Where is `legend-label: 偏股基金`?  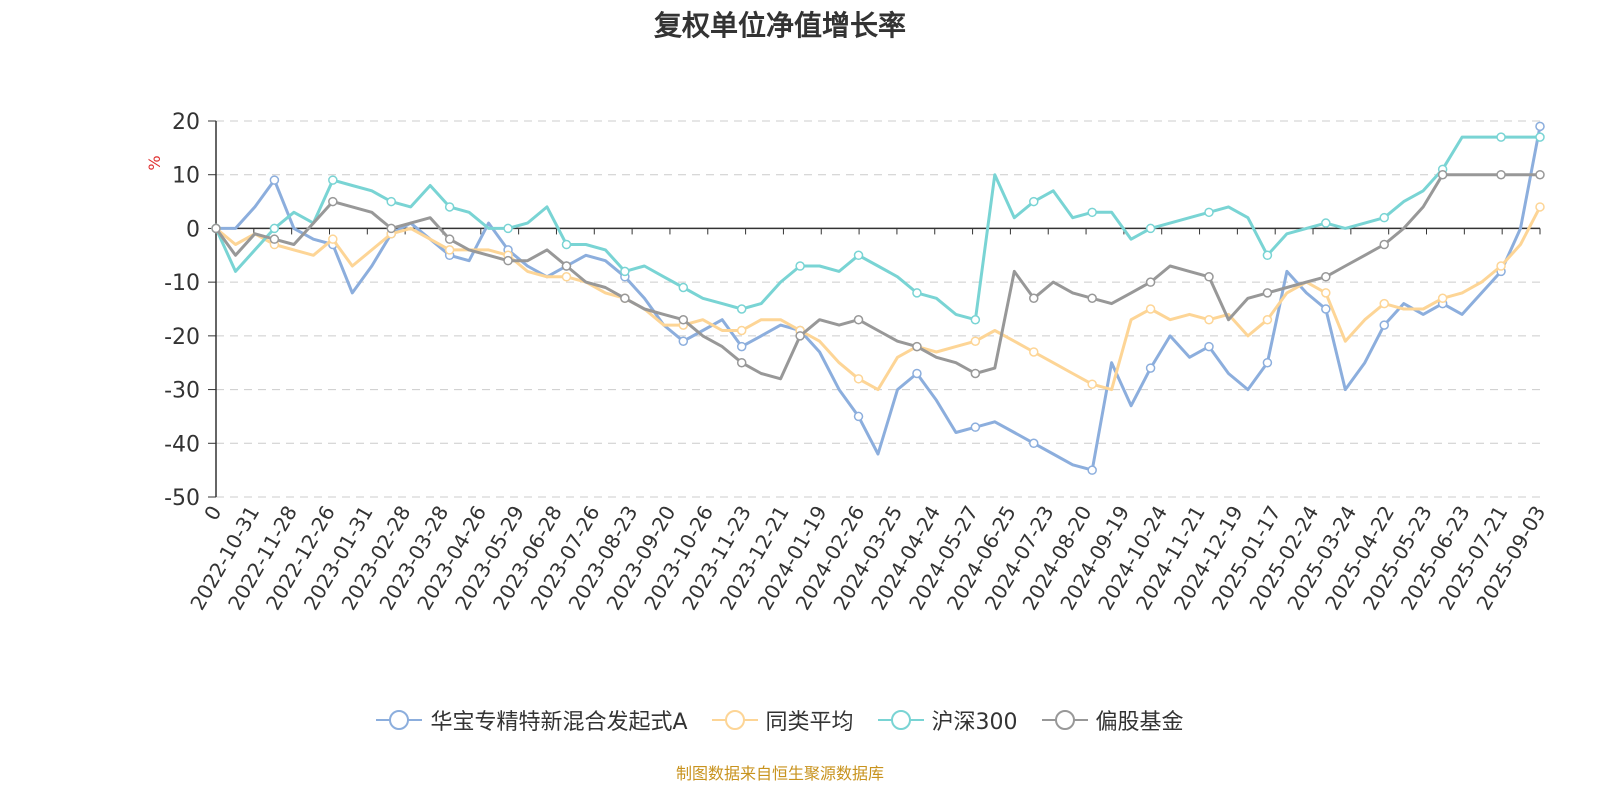 legend-label: 偏股基金 is located at coordinates (1139, 722).